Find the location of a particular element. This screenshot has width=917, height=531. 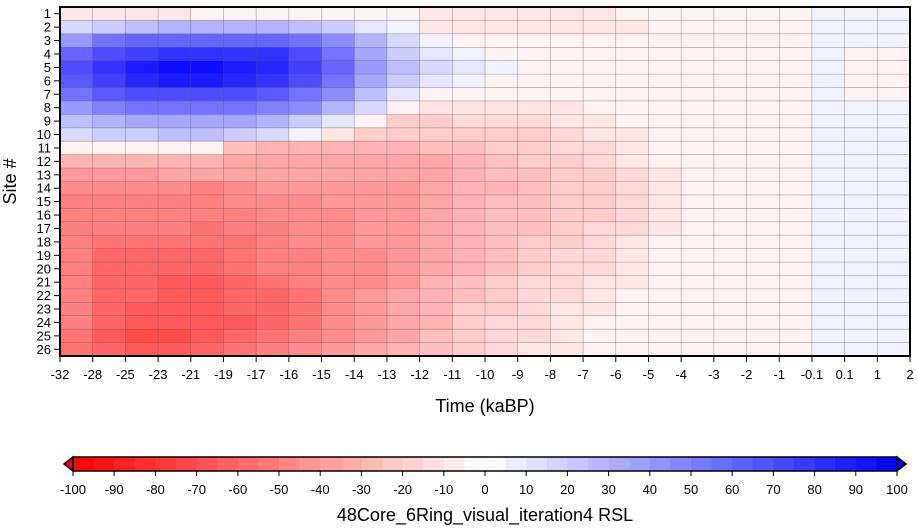

colorbar-tick-label: -70 is located at coordinates (196, 489).